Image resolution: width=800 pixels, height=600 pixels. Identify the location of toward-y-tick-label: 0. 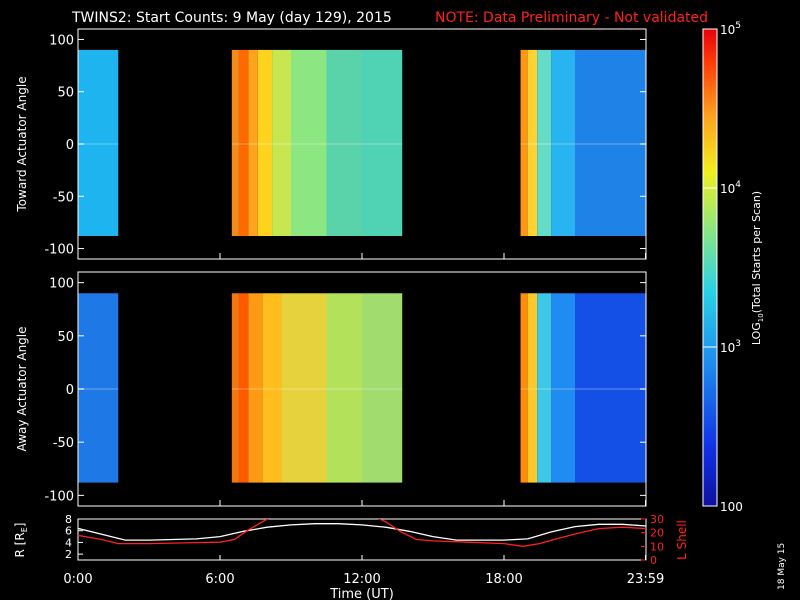
(70, 145).